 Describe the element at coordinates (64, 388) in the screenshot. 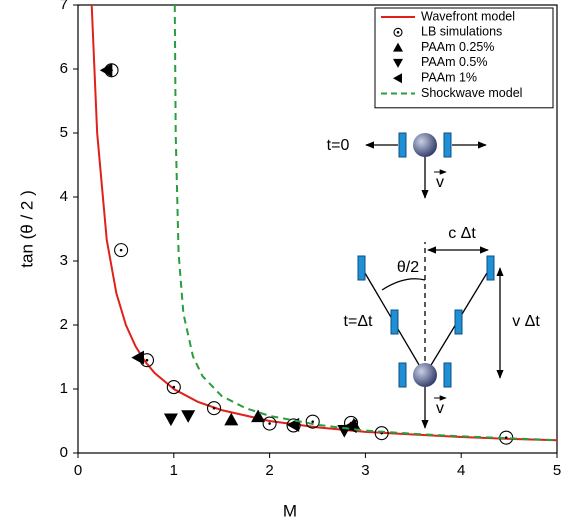

I see `y-tick-label: 1` at that location.